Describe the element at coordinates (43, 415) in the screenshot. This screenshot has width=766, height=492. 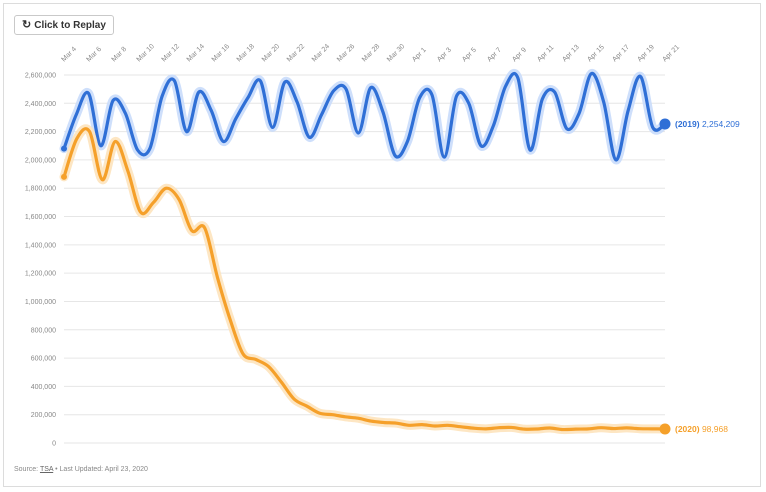
I see `y-tick-label: 200,000` at that location.